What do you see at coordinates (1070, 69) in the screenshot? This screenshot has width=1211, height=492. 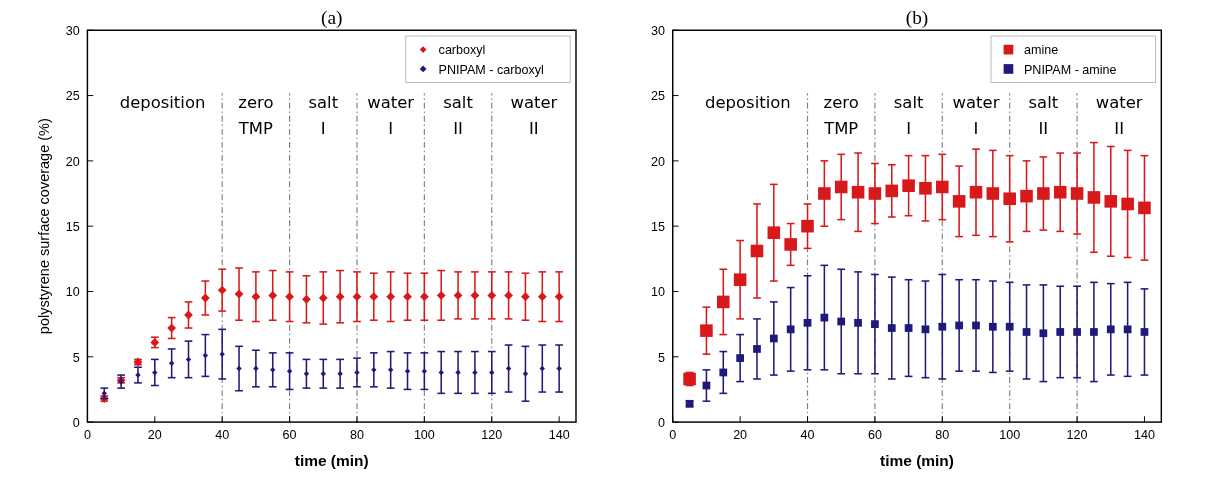 I see `legend-label: PNIPAM - amine` at bounding box center [1070, 69].